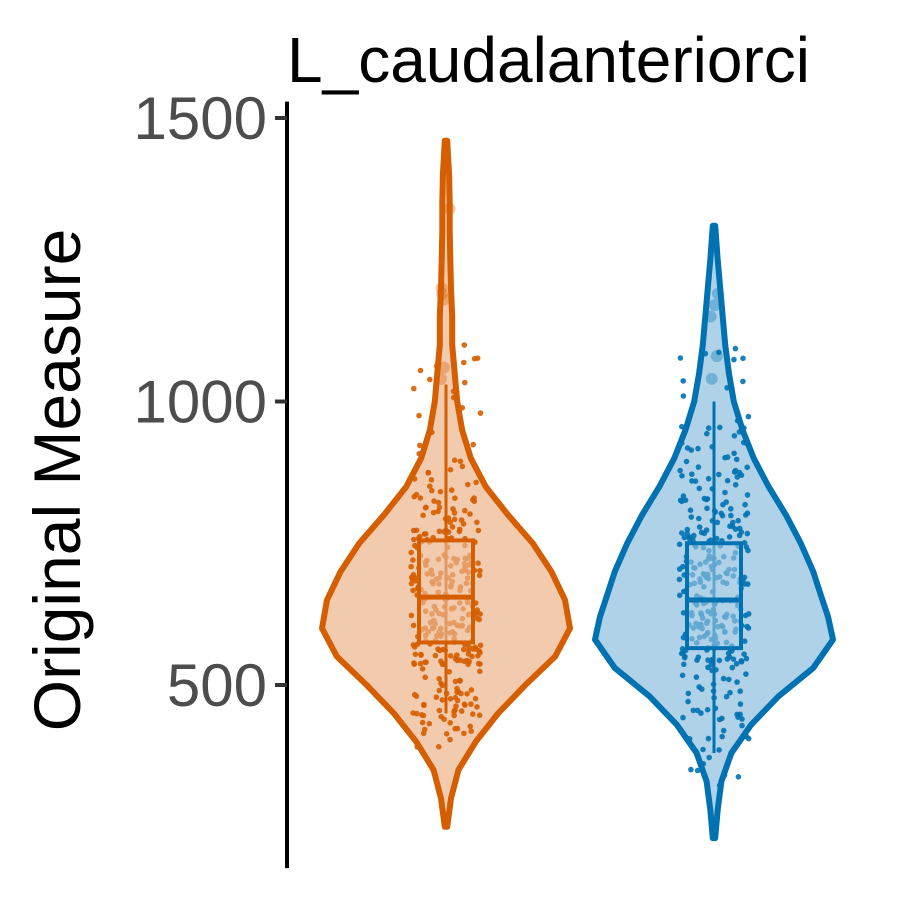 The image size is (900, 900). What do you see at coordinates (200, 118) in the screenshot?
I see `y-tick-label: 1500` at bounding box center [200, 118].